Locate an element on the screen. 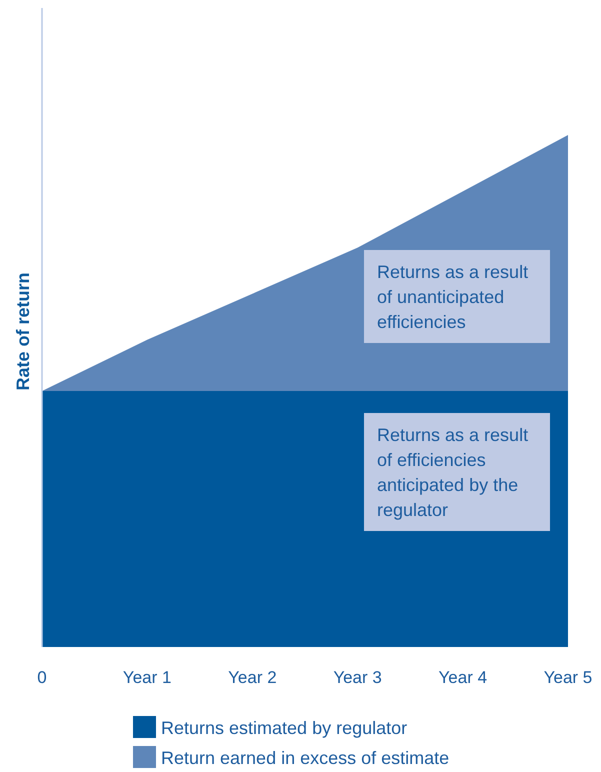 The image size is (601, 772). x-tick-label: Year 5 is located at coordinates (568, 677).